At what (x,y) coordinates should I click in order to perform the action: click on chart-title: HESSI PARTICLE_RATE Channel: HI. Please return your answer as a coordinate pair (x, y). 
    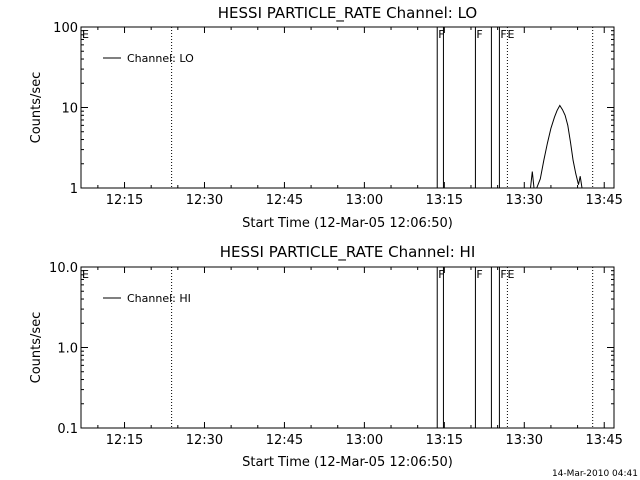
    Looking at the image, I should click on (348, 252).